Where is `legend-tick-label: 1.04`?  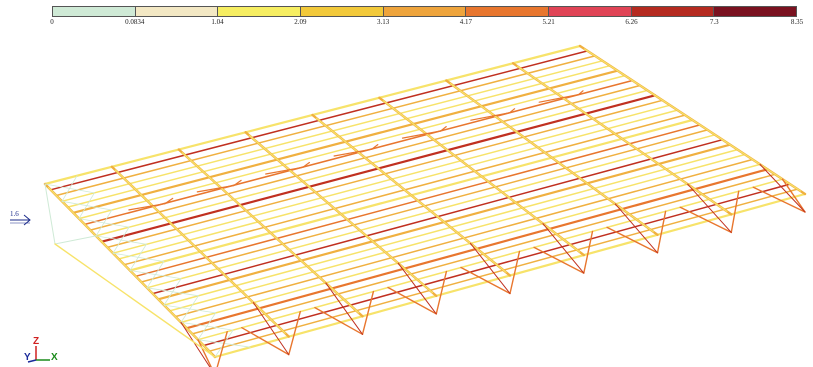 legend-tick-label: 1.04 is located at coordinates (217, 22).